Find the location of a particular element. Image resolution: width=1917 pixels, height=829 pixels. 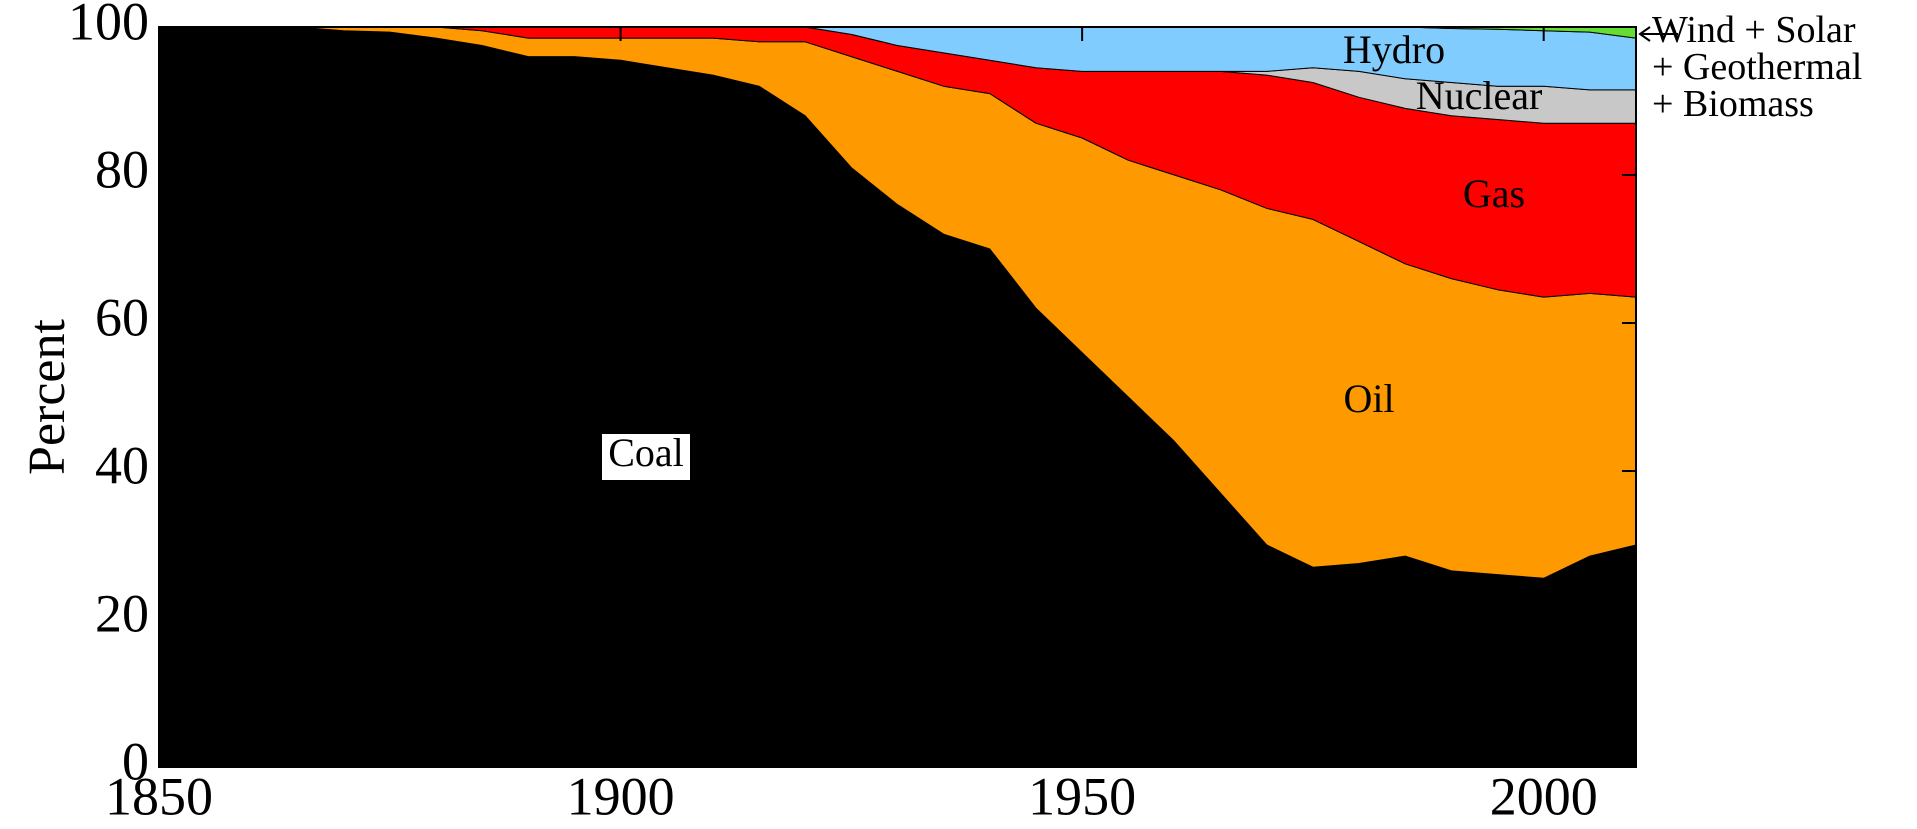

label-background is located at coordinates (646, 457).